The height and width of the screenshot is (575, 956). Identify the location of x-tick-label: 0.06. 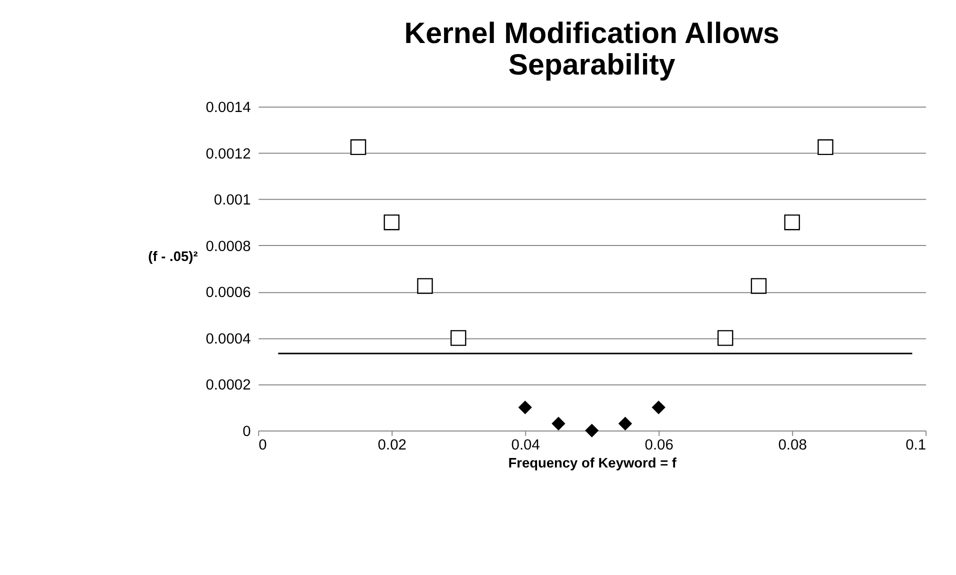
(659, 446).